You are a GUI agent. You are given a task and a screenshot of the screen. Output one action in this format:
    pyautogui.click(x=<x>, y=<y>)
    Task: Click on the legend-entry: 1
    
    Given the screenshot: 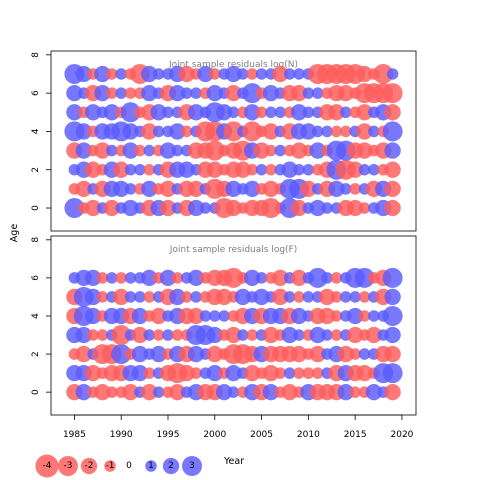 What is the action you would take?
    pyautogui.click(x=151, y=466)
    